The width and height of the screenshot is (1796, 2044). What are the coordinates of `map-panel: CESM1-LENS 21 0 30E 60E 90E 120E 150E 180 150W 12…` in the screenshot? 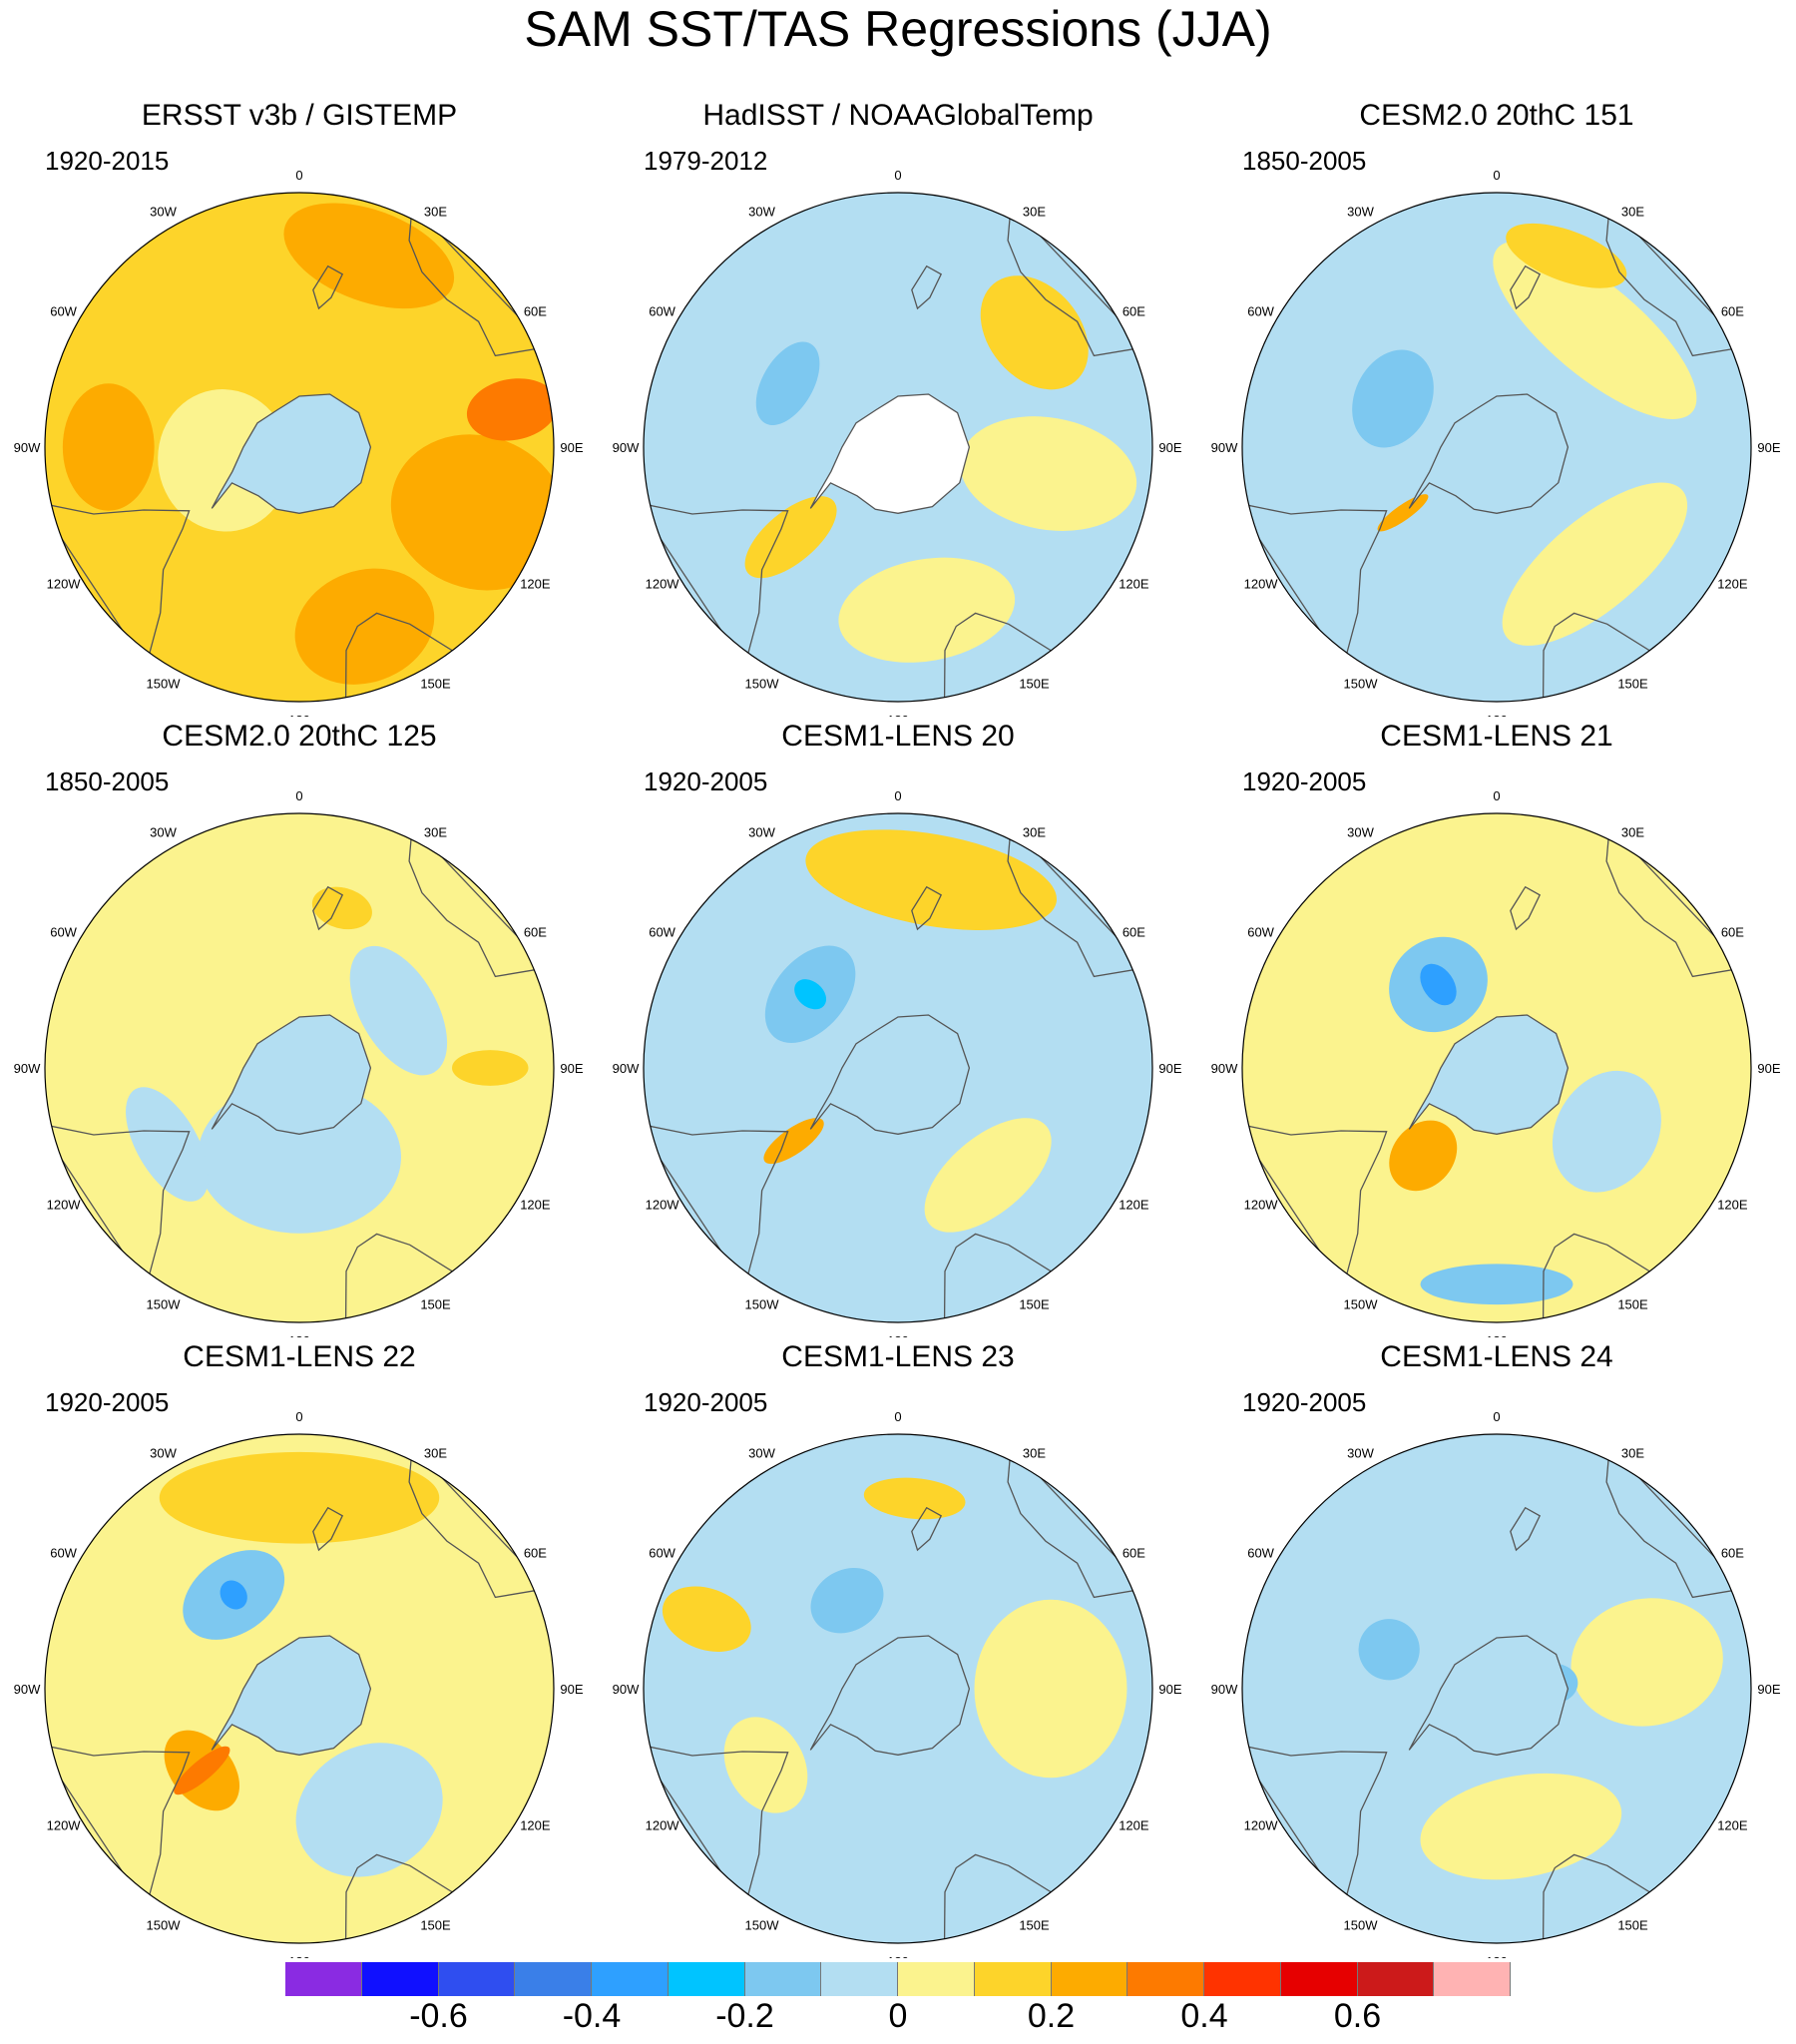 It's located at (1496, 1028).